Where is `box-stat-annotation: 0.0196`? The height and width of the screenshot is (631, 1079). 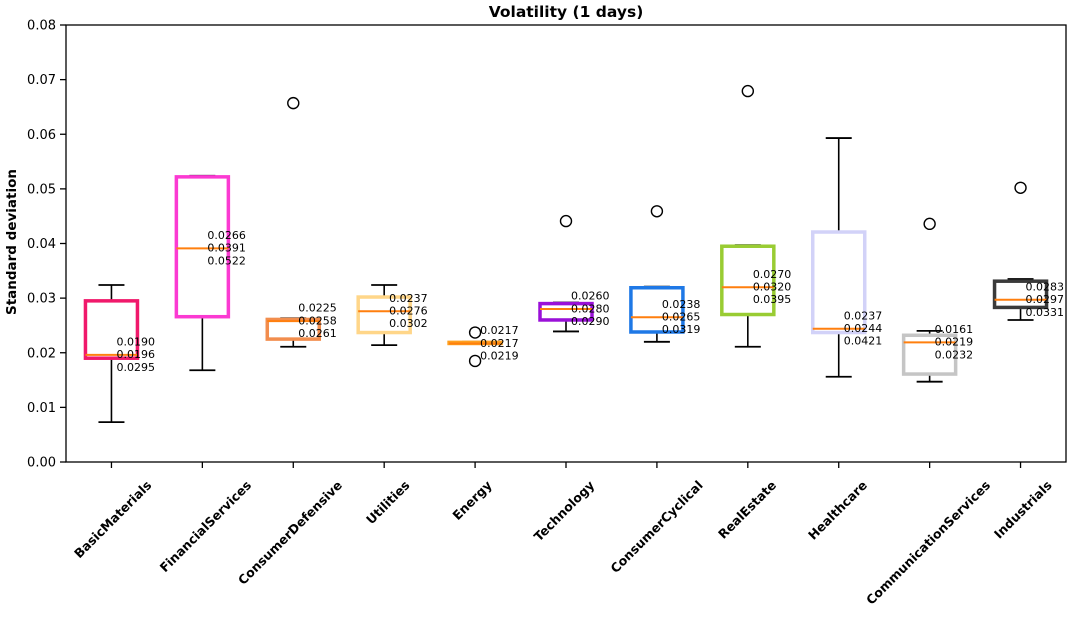 box-stat-annotation: 0.0196 is located at coordinates (135, 354).